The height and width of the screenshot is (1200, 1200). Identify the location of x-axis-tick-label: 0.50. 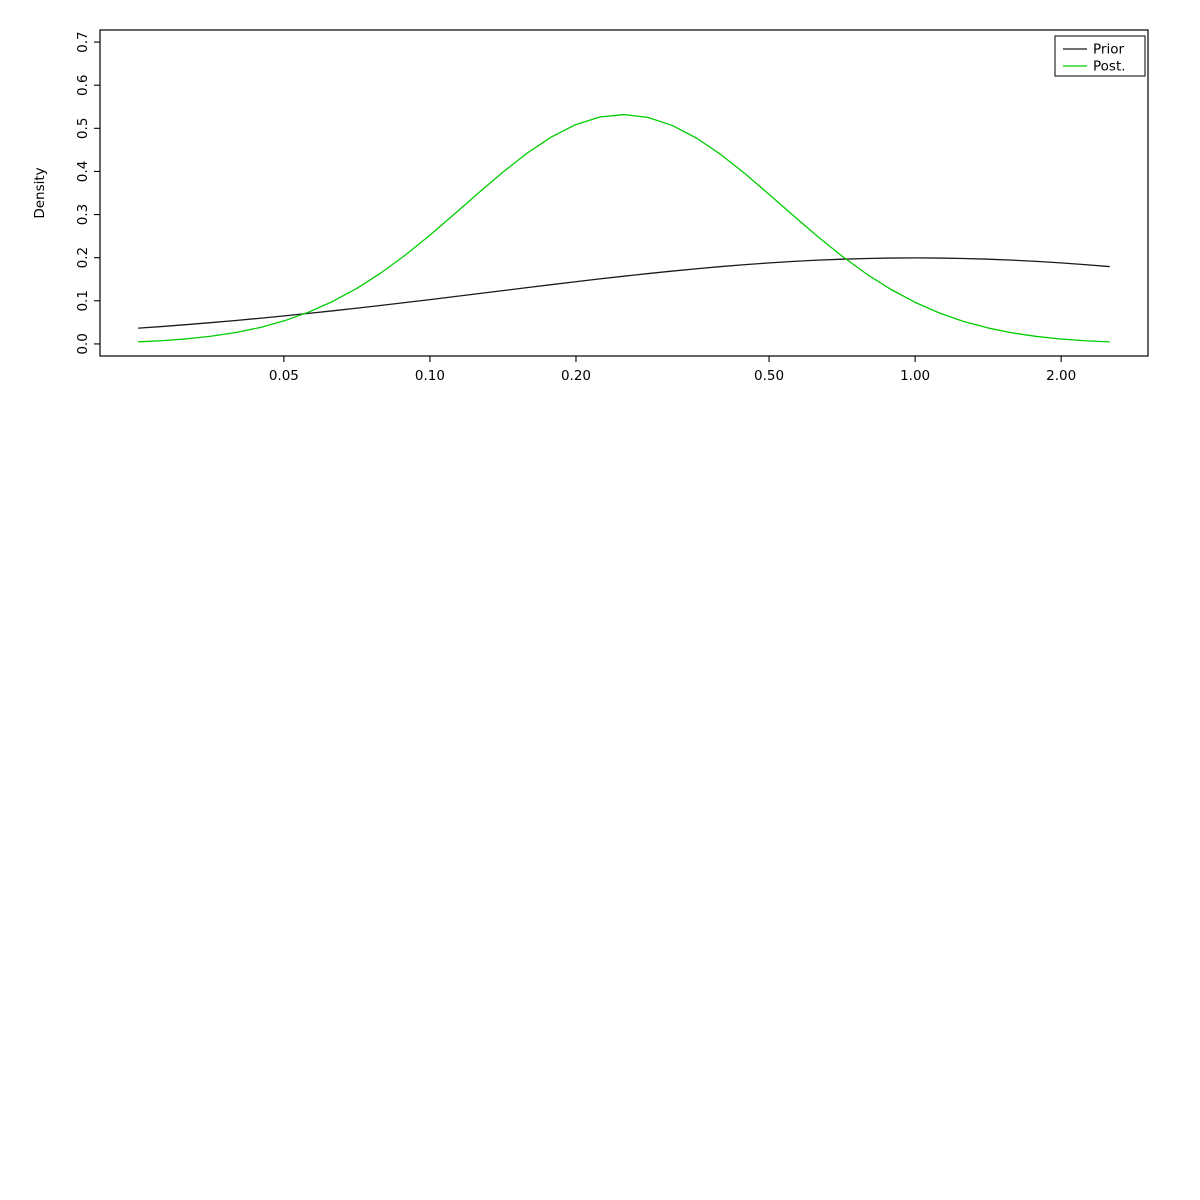
(769, 376).